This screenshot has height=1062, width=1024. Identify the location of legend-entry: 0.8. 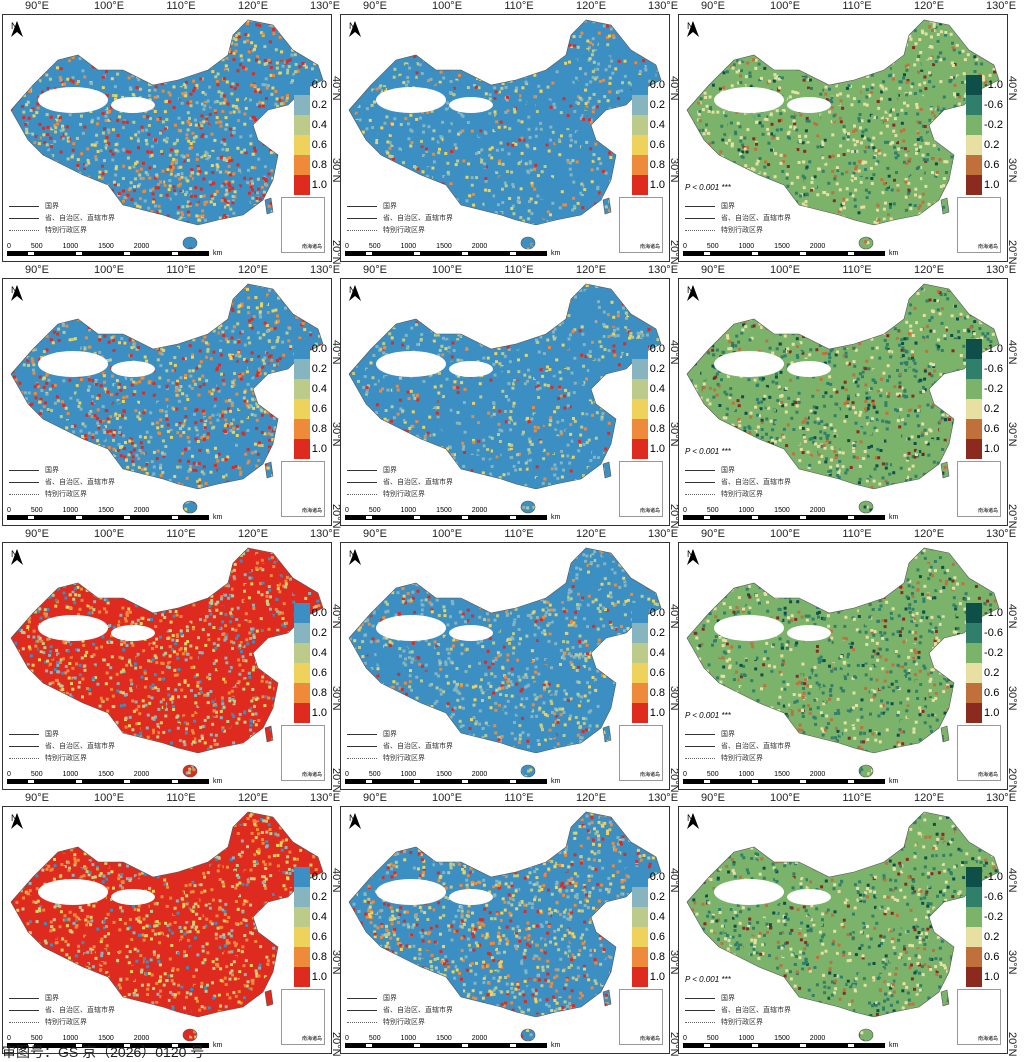
(310, 693).